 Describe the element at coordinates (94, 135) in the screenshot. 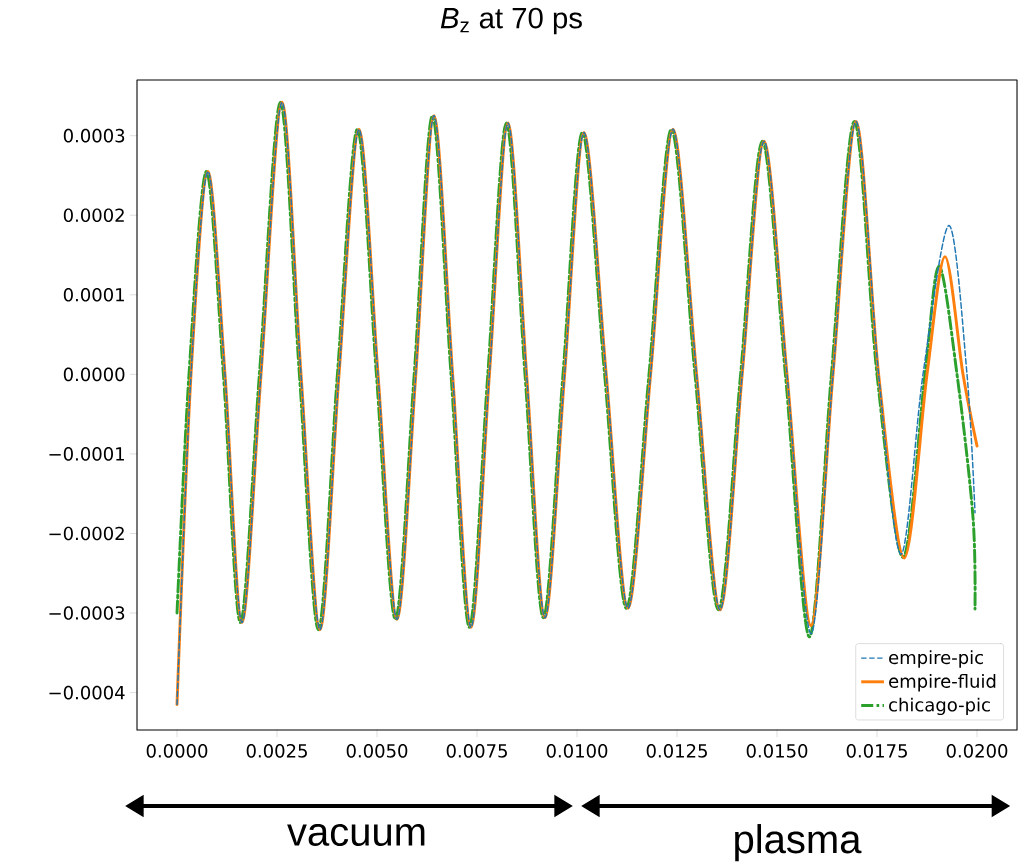

I see `y-tick-label: 0.0003` at that location.